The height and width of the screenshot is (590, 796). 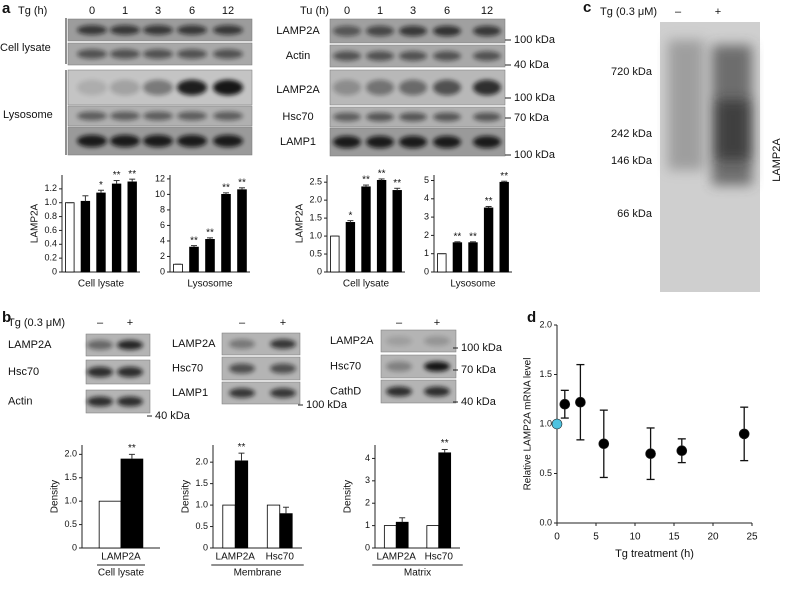 What do you see at coordinates (635, 214) in the screenshot?
I see `marker-label: 66 kDa` at bounding box center [635, 214].